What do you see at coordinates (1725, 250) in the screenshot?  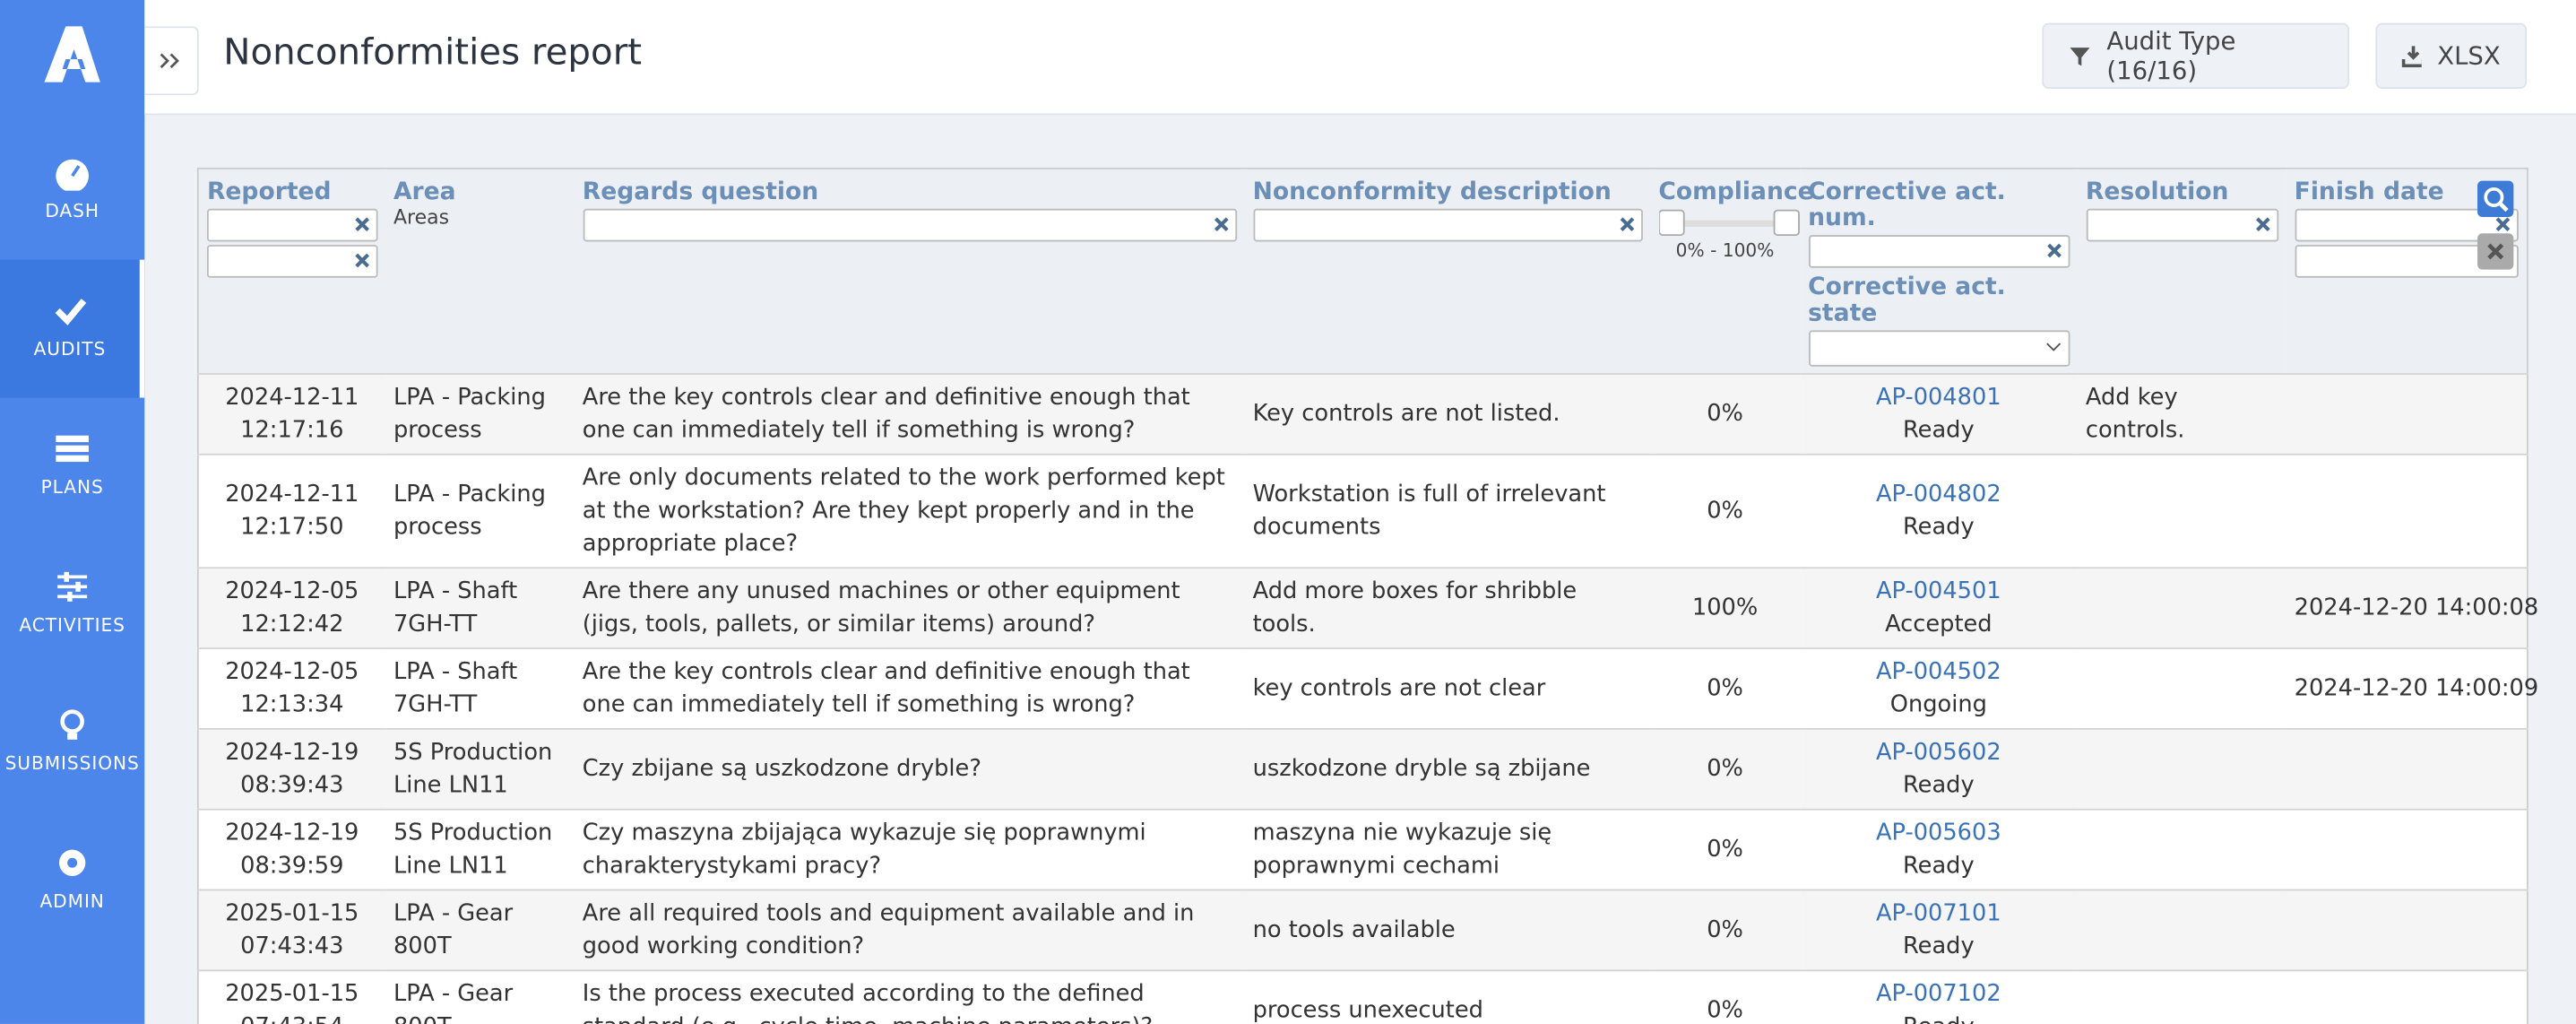 I see `compliance-range: 0% - 100%` at bounding box center [1725, 250].